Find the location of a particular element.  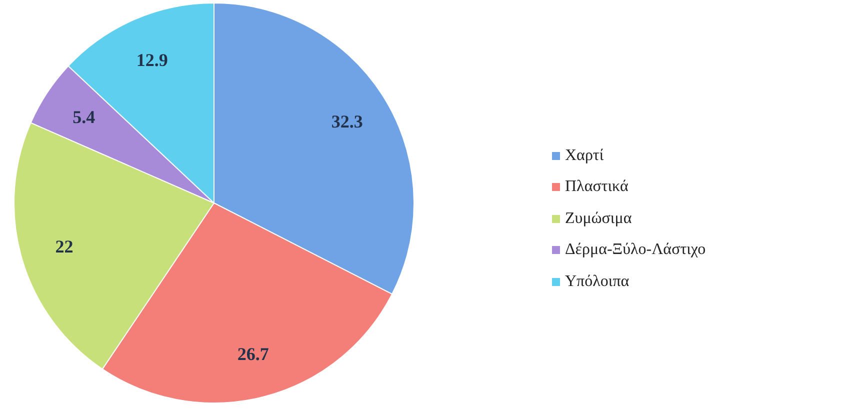

legend-label: Ζυμώσιμα is located at coordinates (598, 219).